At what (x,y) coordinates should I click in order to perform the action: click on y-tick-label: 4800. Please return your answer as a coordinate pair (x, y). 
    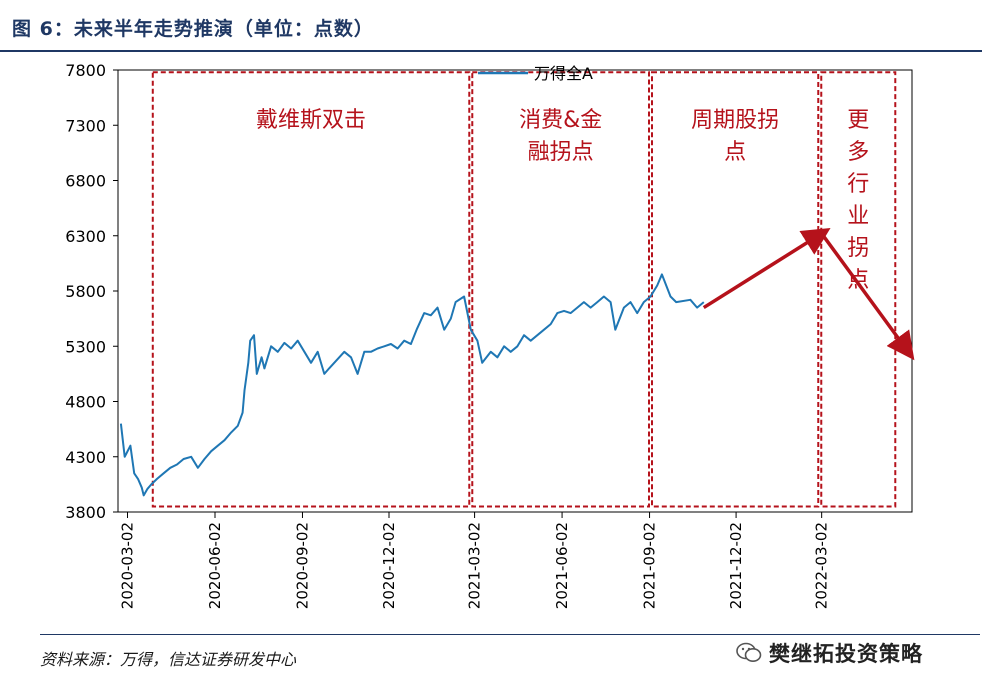
    Looking at the image, I should click on (85, 402).